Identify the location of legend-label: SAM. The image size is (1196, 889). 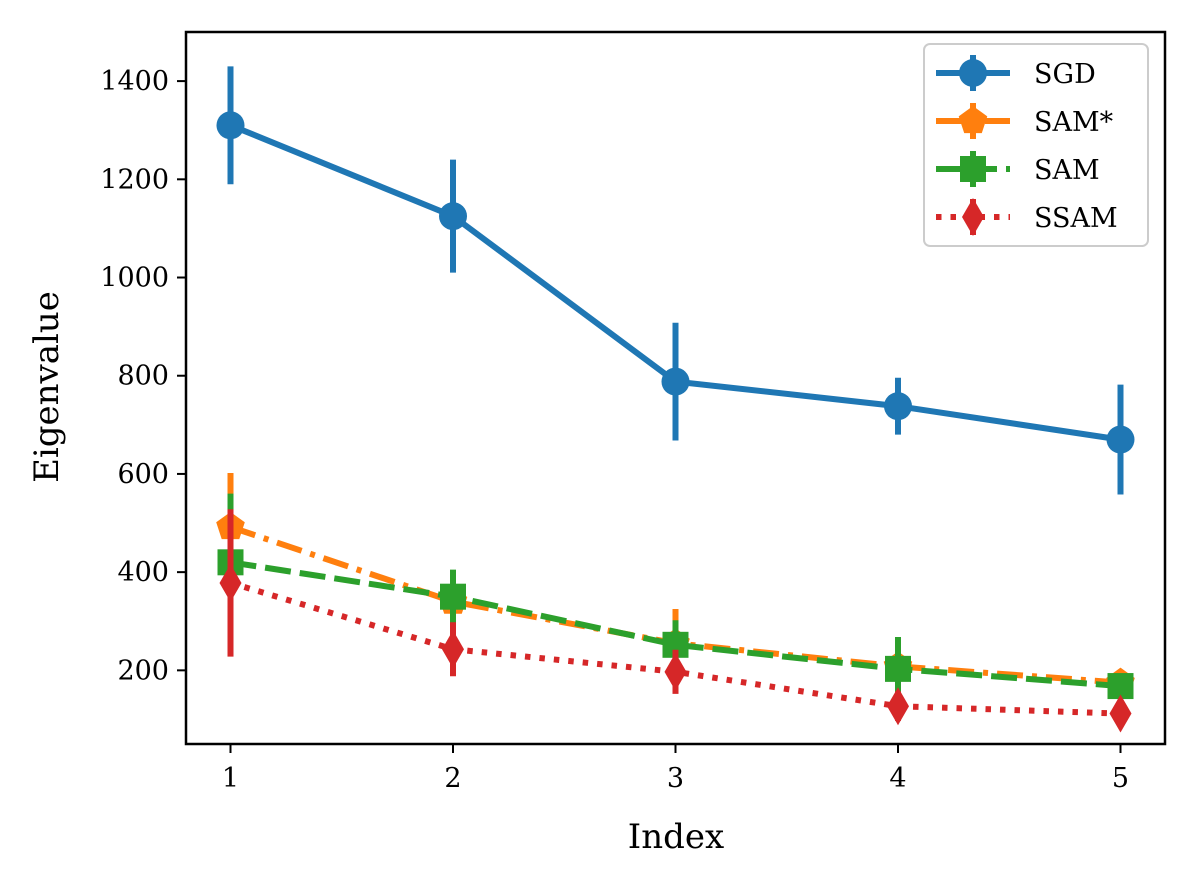
(1067, 170).